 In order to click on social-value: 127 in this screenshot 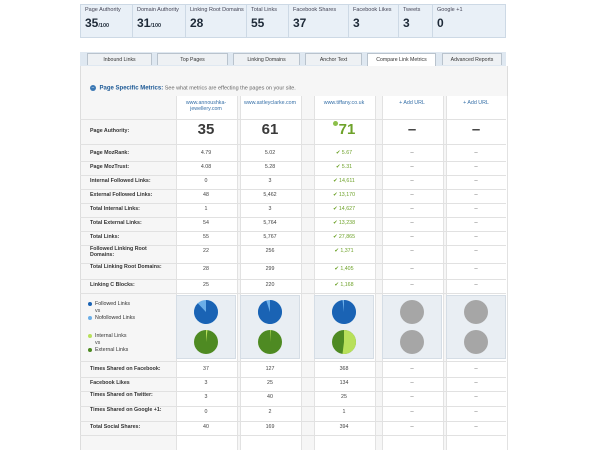, I will do `click(270, 369)`.